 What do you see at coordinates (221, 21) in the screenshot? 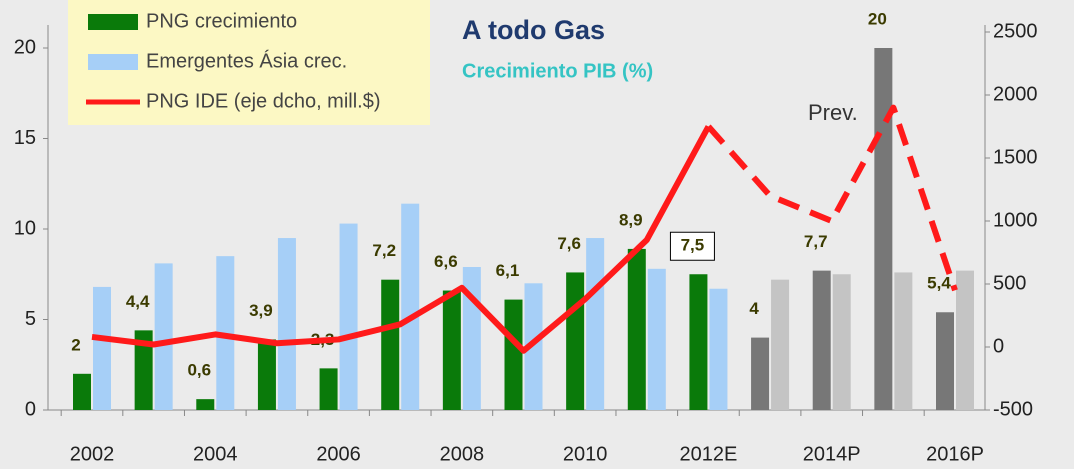
I see `legend-label: PNG crecimiento` at bounding box center [221, 21].